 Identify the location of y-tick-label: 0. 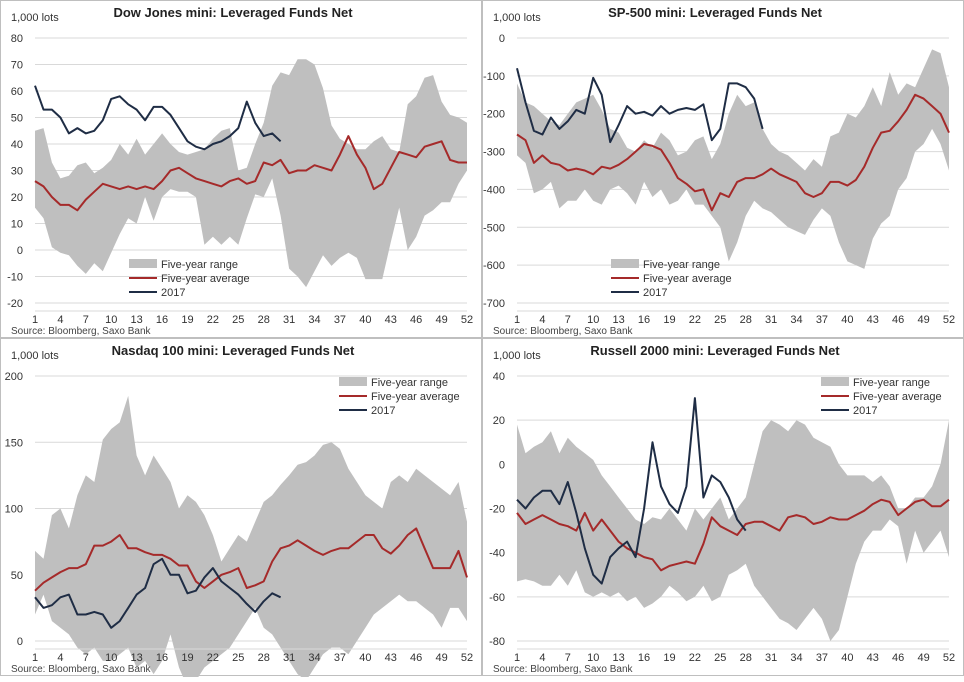
(502, 39).